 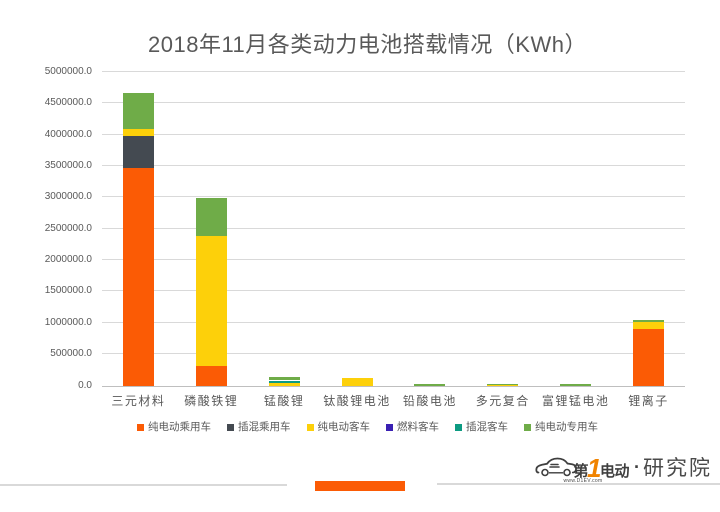 What do you see at coordinates (68, 166) in the screenshot?
I see `y-tick-label: 3500000.0` at bounding box center [68, 166].